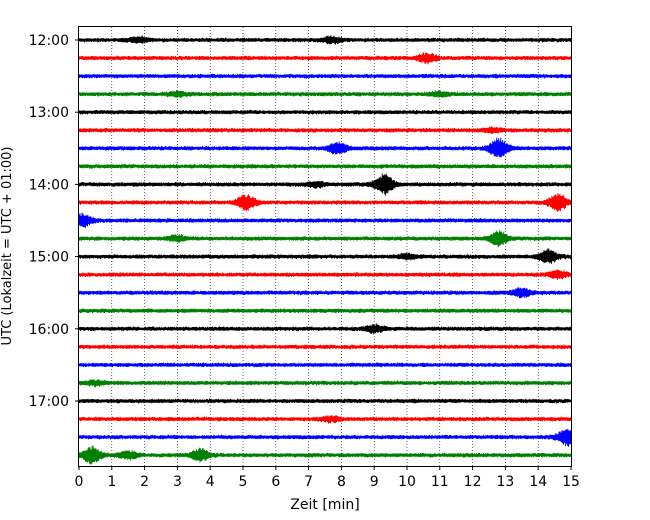  I want to click on x-tick-label: 6, so click(275, 482).